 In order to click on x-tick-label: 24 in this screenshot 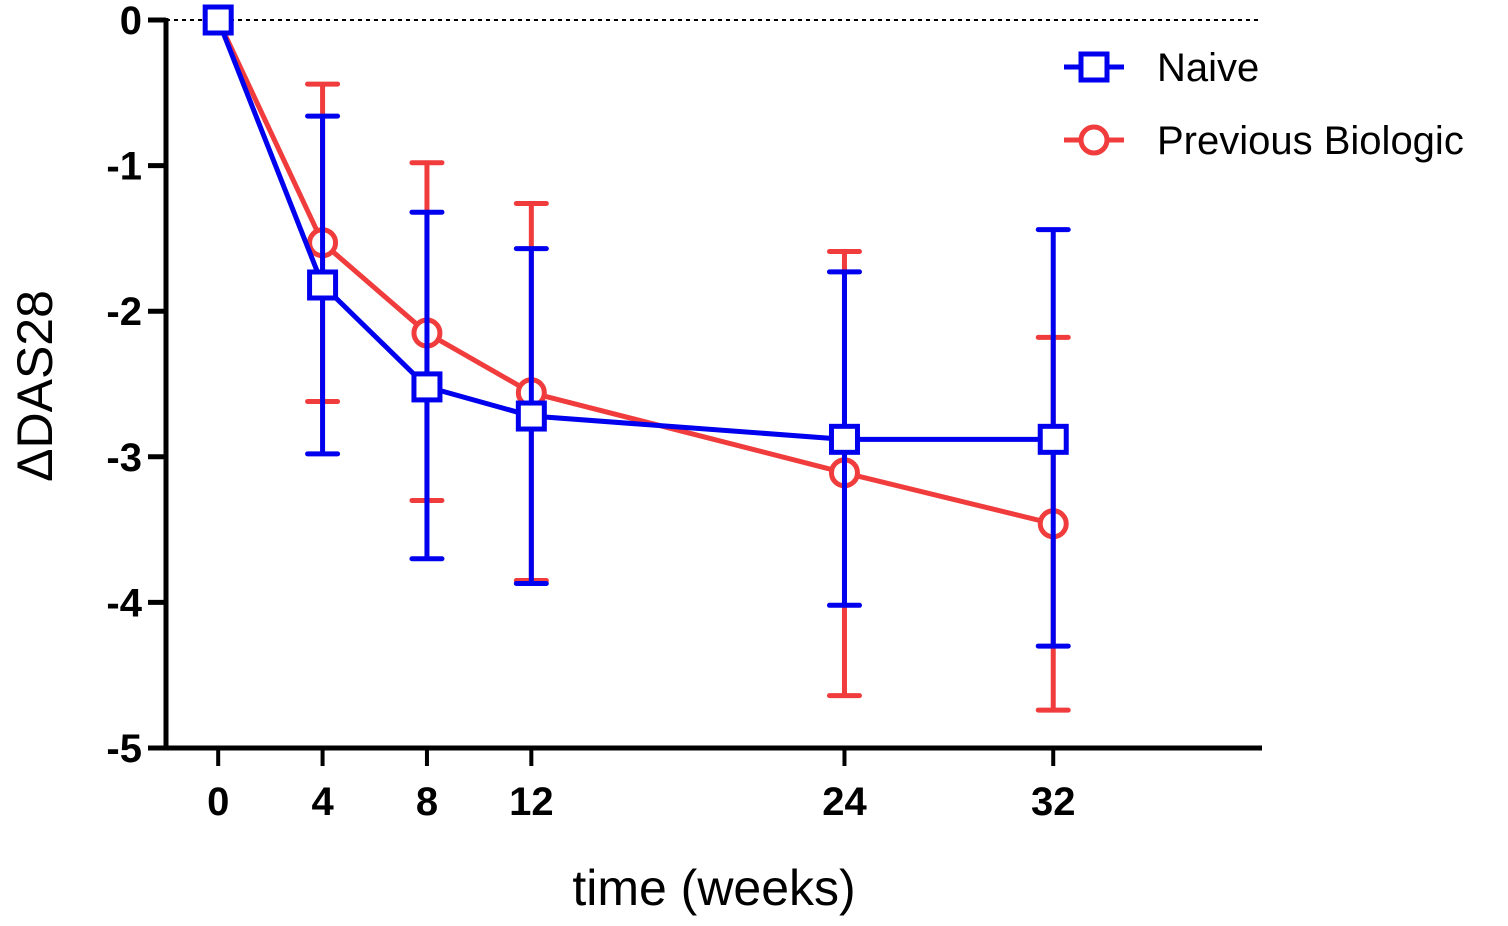, I will do `click(844, 802)`.